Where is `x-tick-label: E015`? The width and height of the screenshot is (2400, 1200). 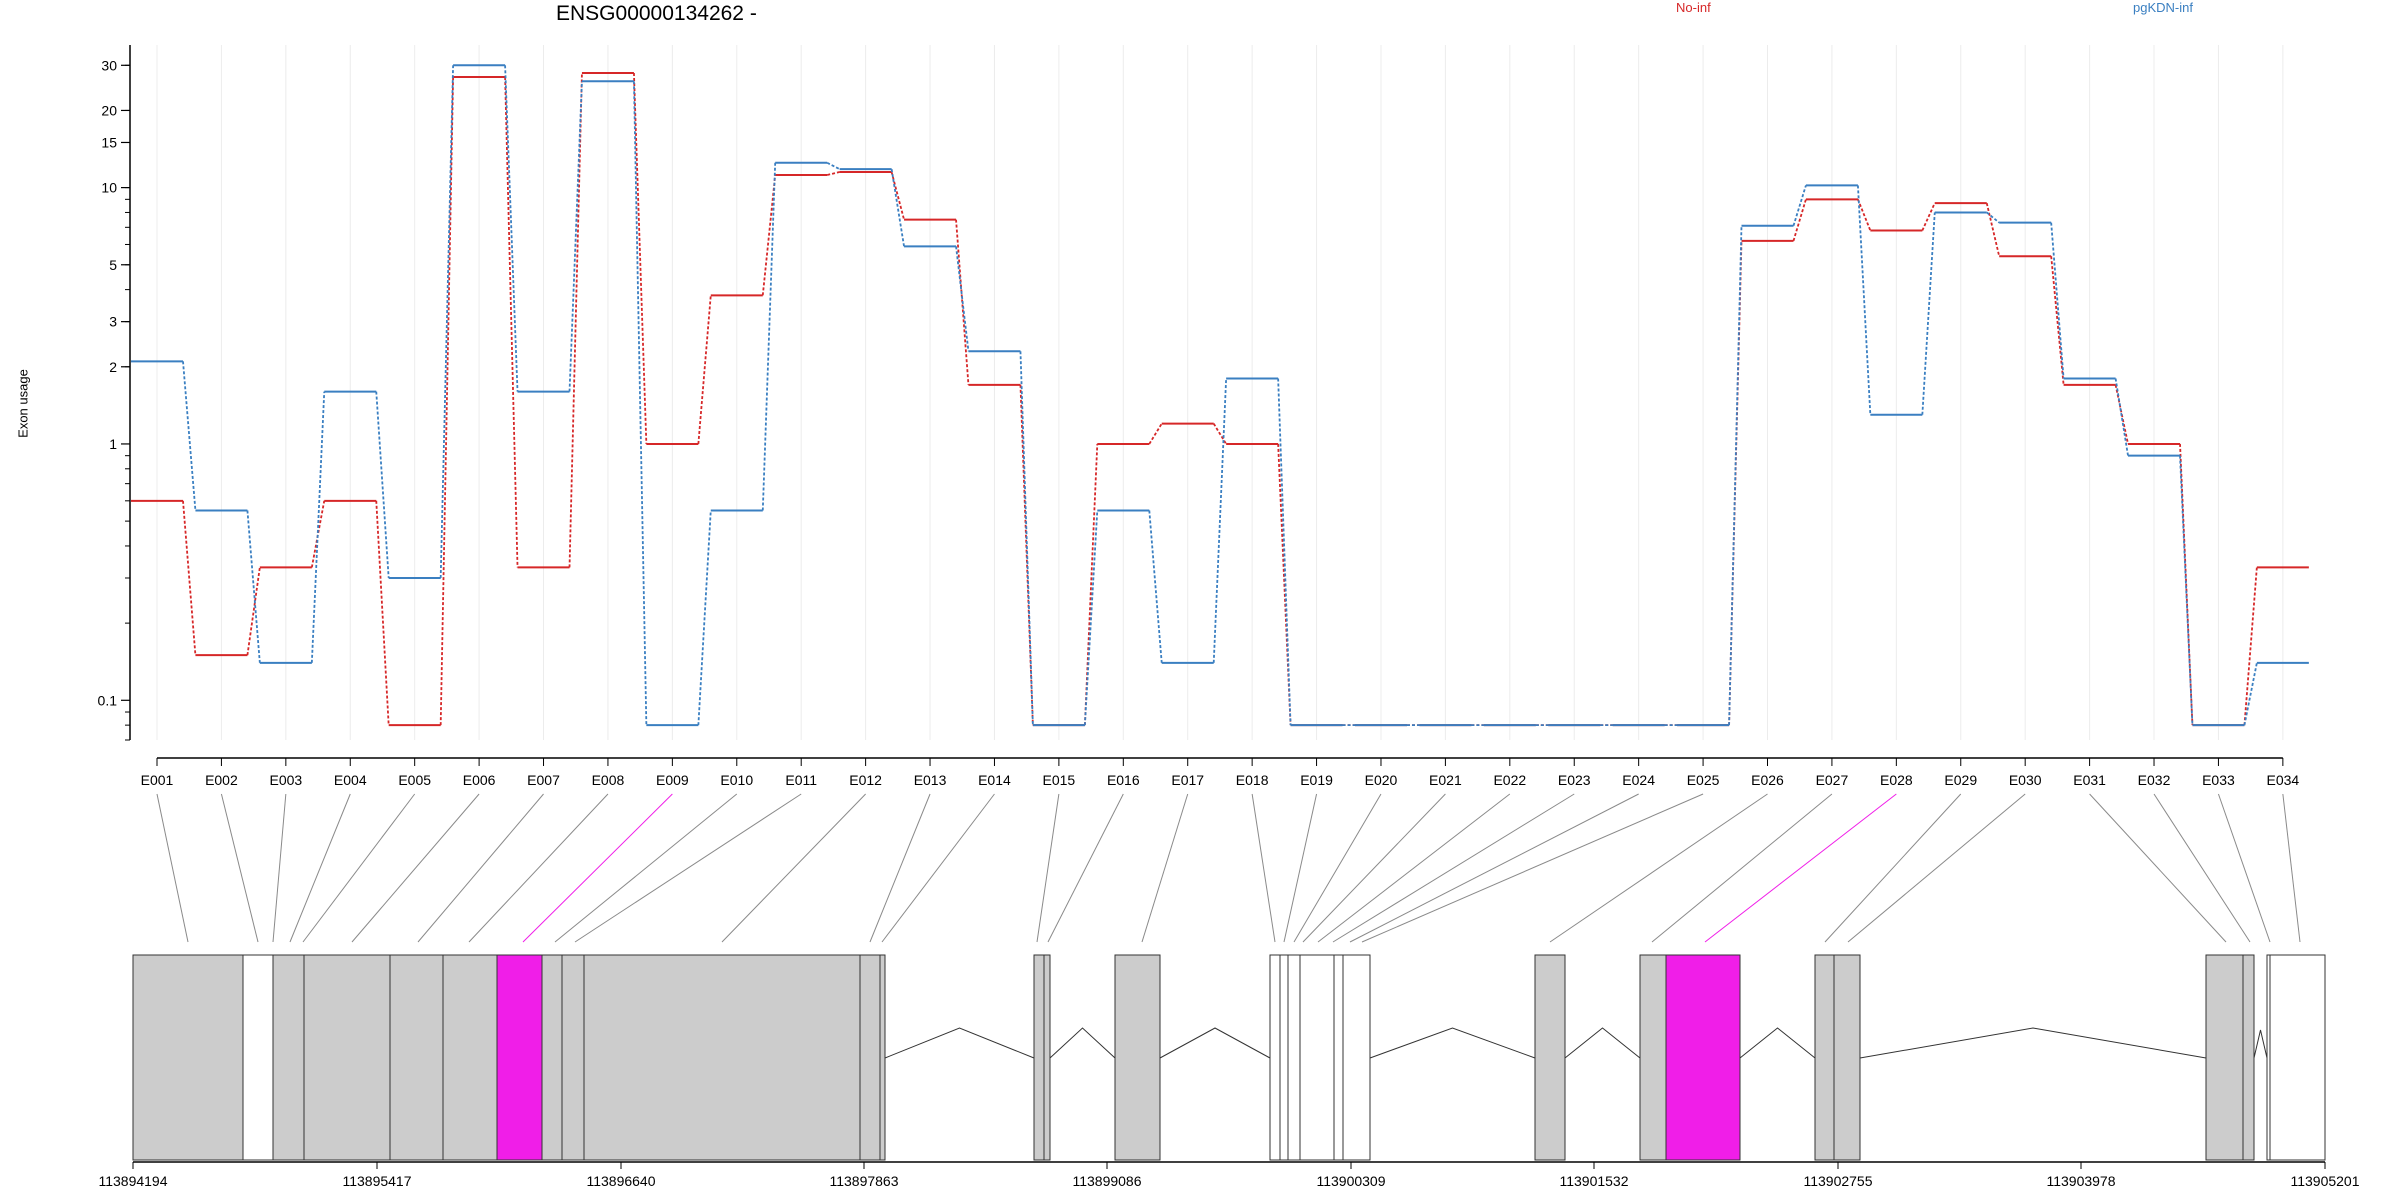 x-tick-label: E015 is located at coordinates (1059, 780).